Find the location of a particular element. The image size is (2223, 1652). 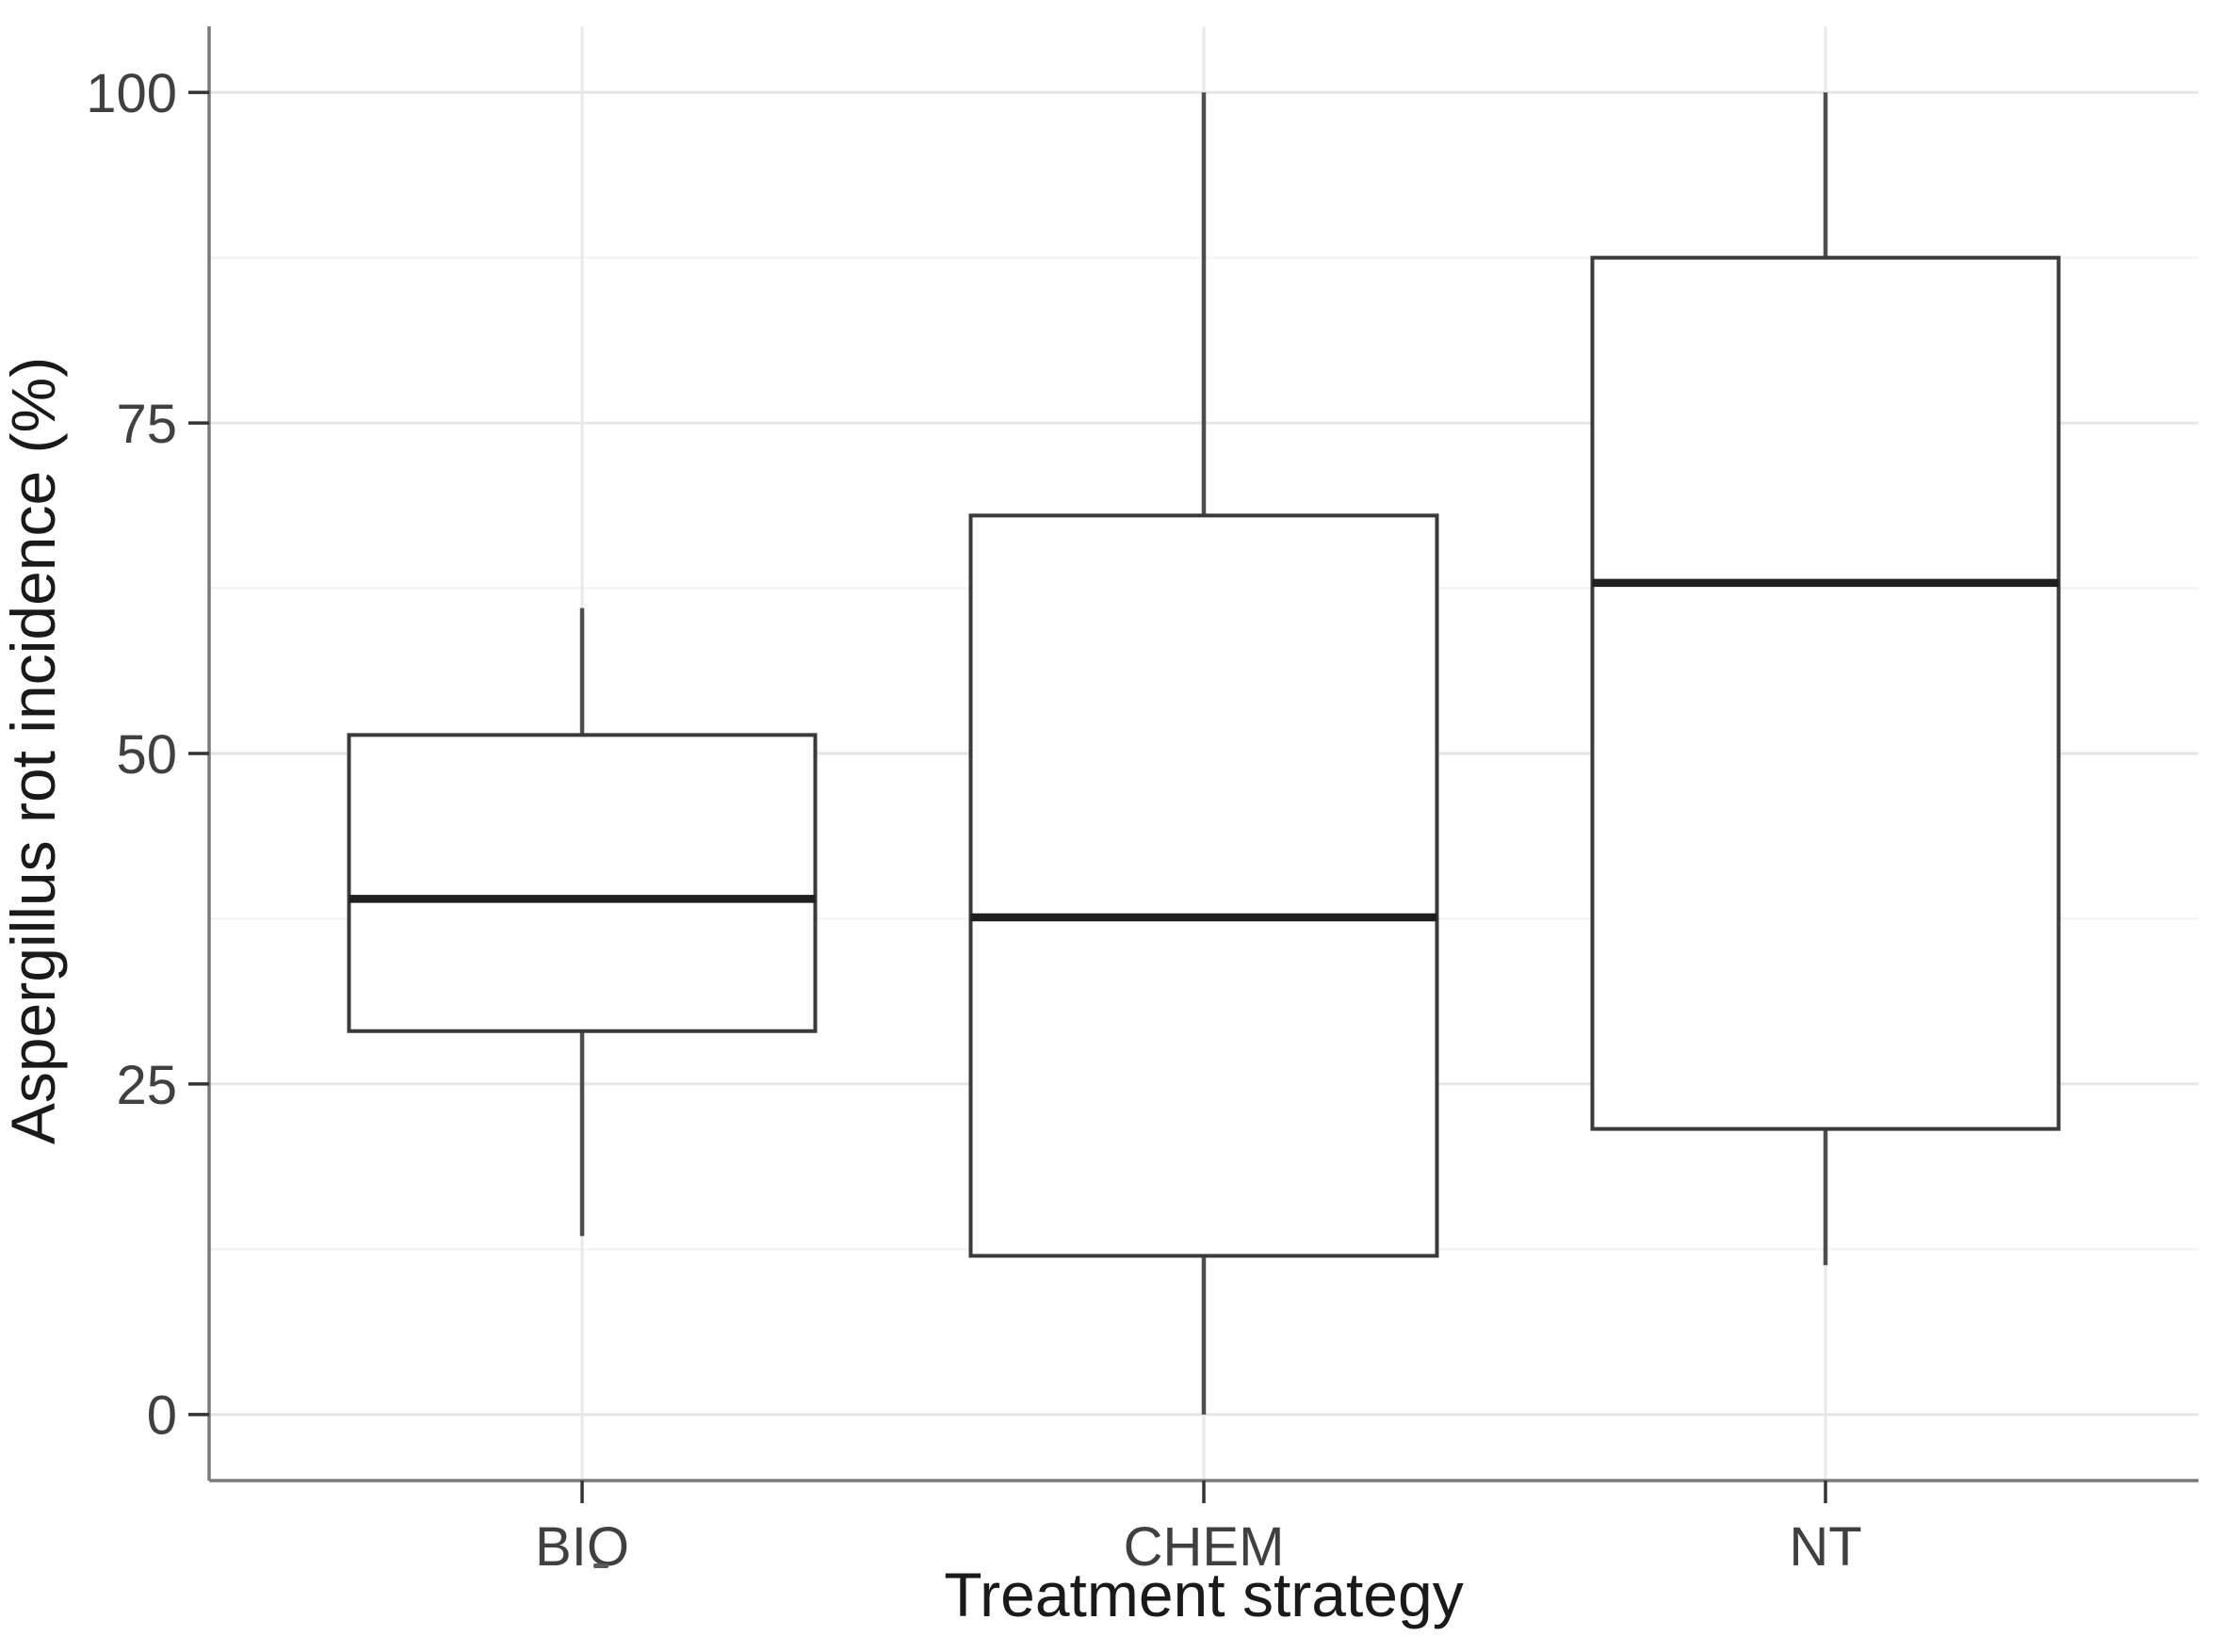

y-tick-label: 50 is located at coordinates (146, 755).